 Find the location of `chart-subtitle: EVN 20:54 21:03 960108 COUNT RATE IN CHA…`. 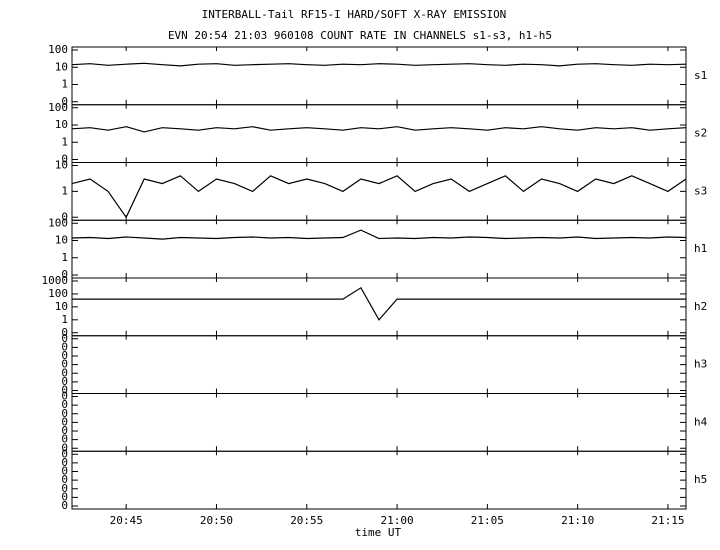

chart-subtitle: EVN 20:54 21:03 960108 COUNT RATE IN CHA… is located at coordinates (360, 35).